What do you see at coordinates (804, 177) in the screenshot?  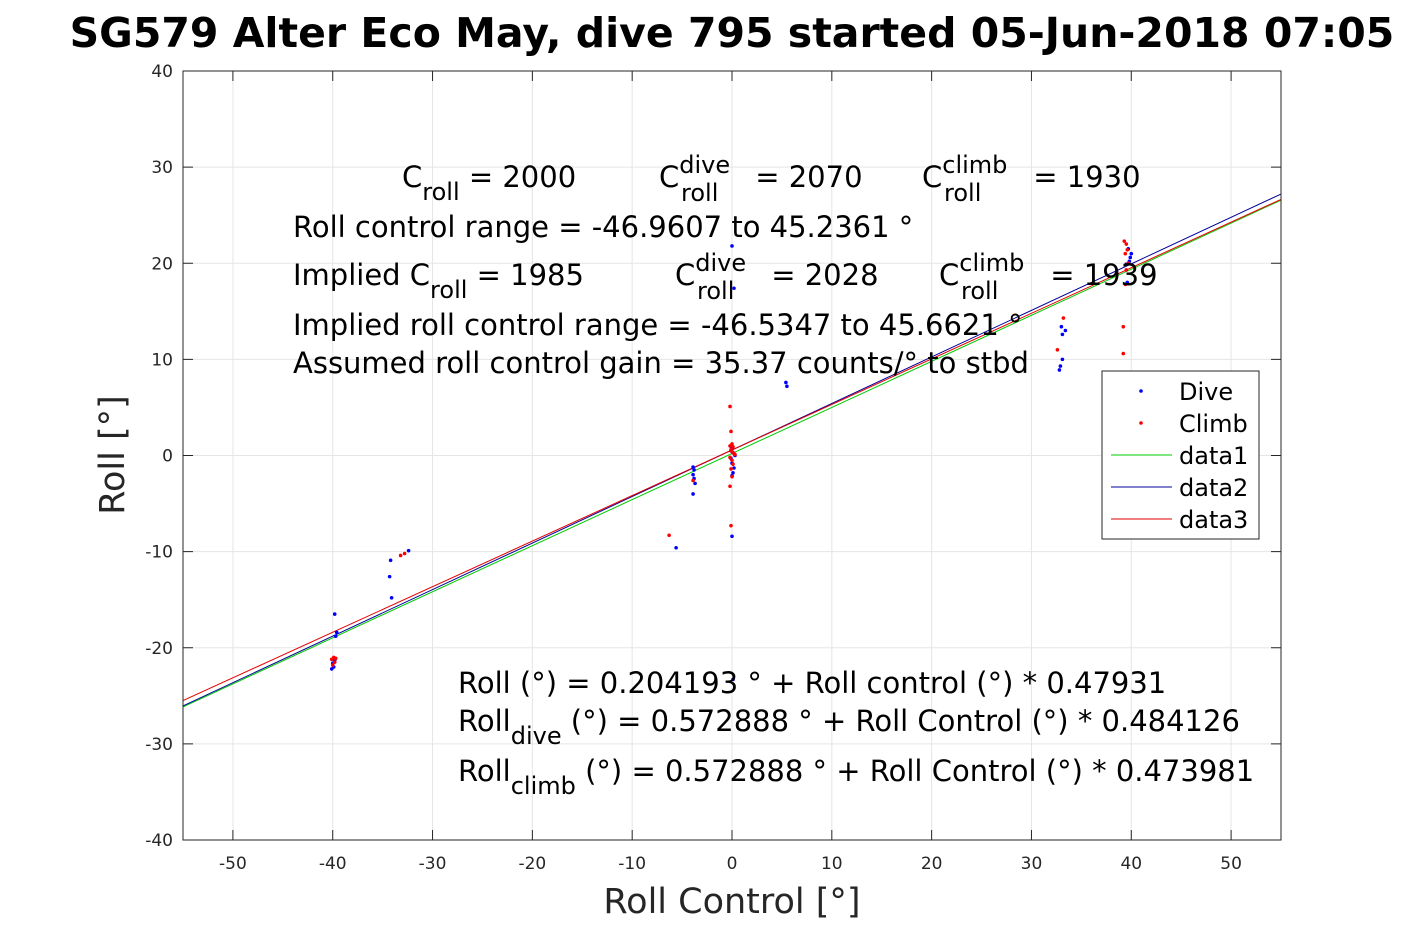 I see `c-dive-value: = 2070` at bounding box center [804, 177].